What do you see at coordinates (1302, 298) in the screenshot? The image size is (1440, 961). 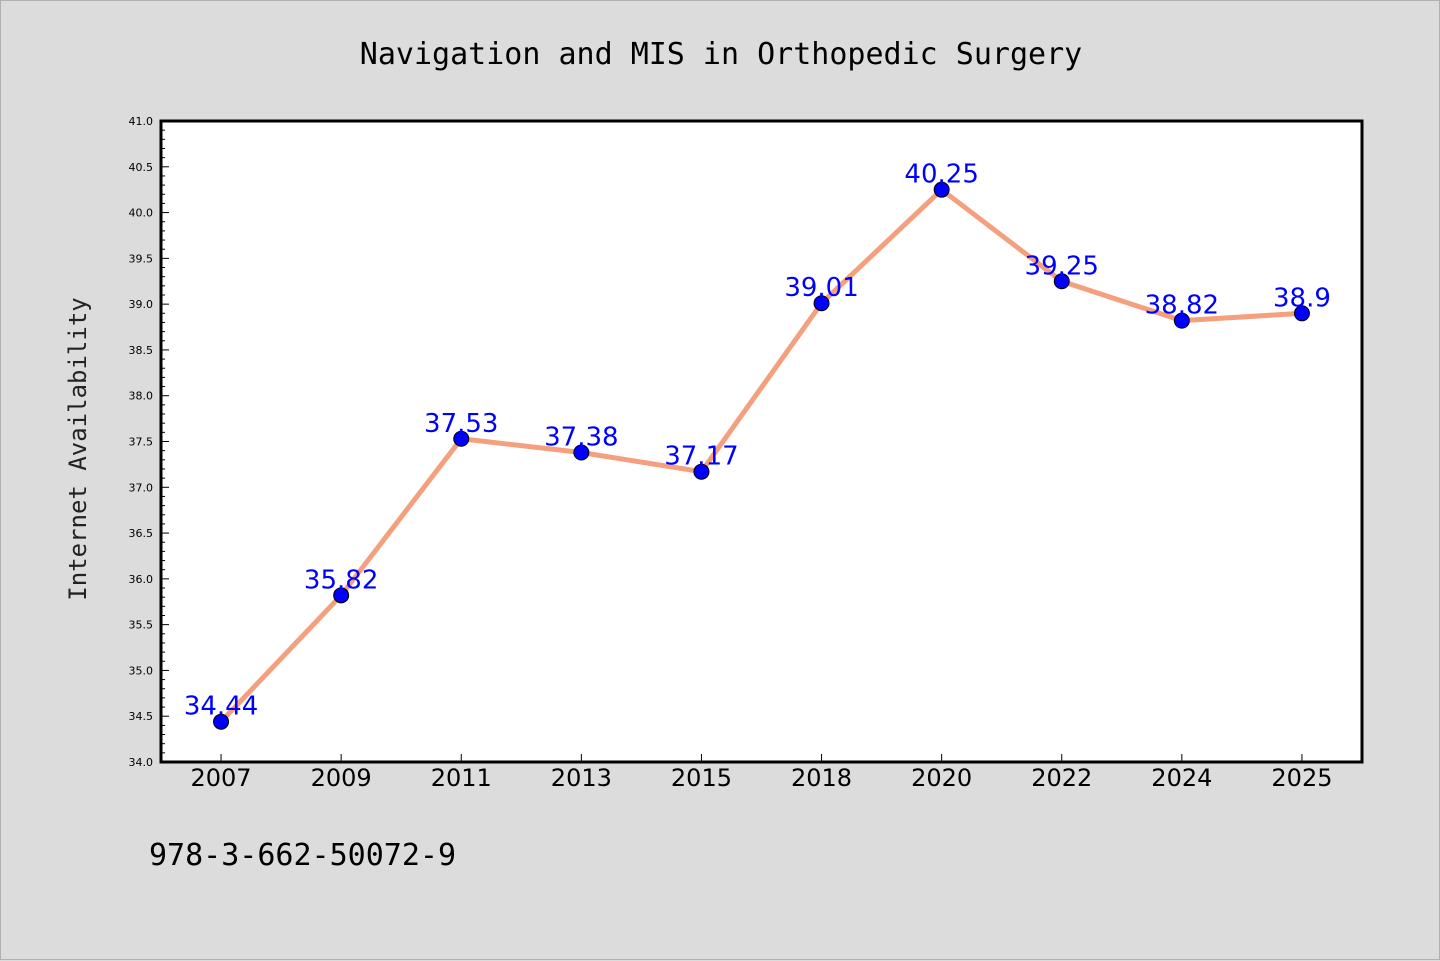 I see `data-label: 38.9` at bounding box center [1302, 298].